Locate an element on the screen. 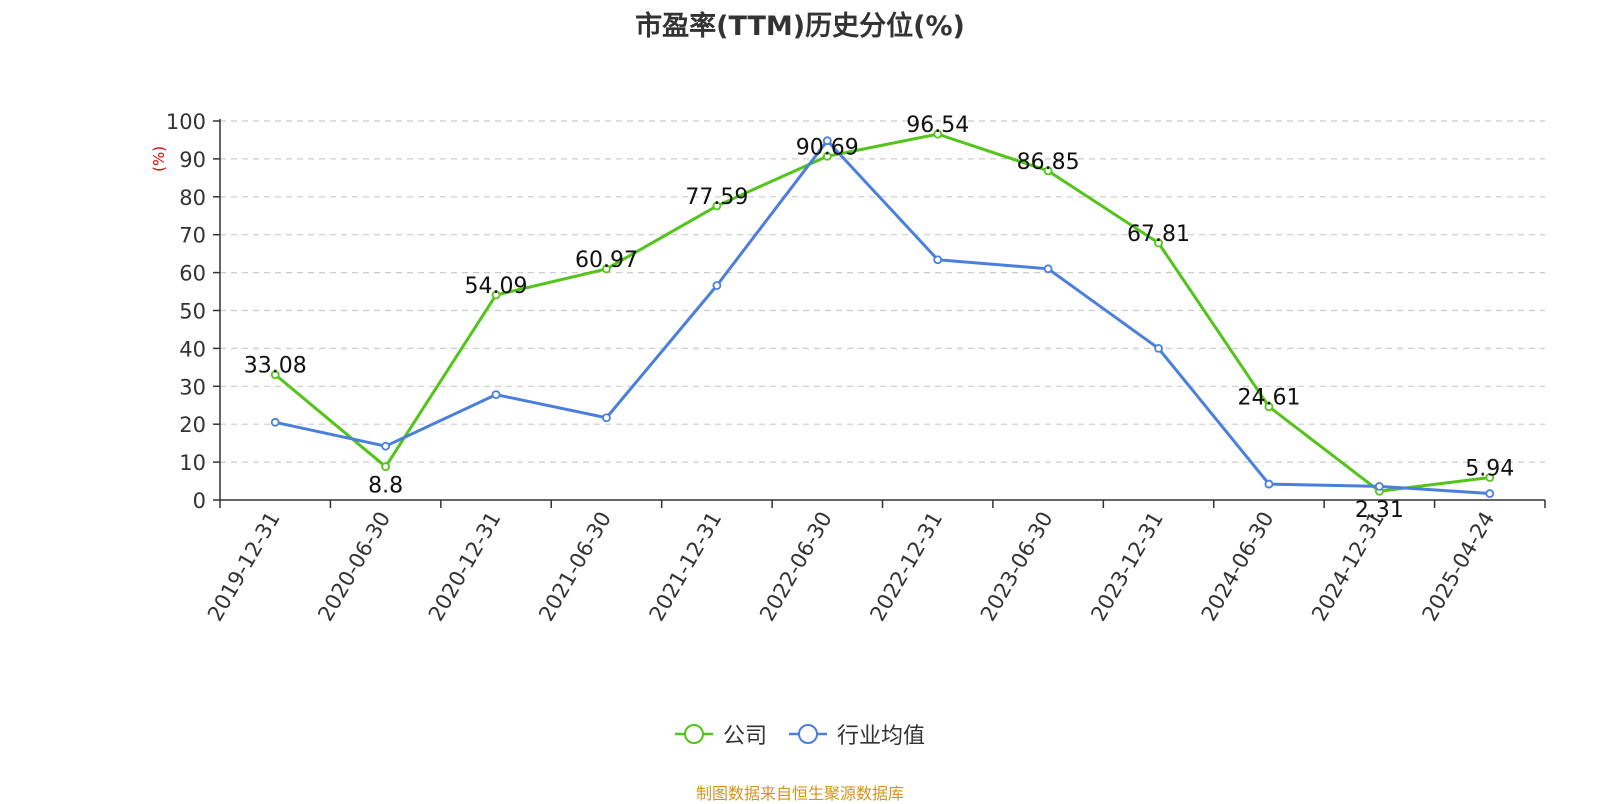  x-tick-label: 2024-12-31 is located at coordinates (1348, 567).